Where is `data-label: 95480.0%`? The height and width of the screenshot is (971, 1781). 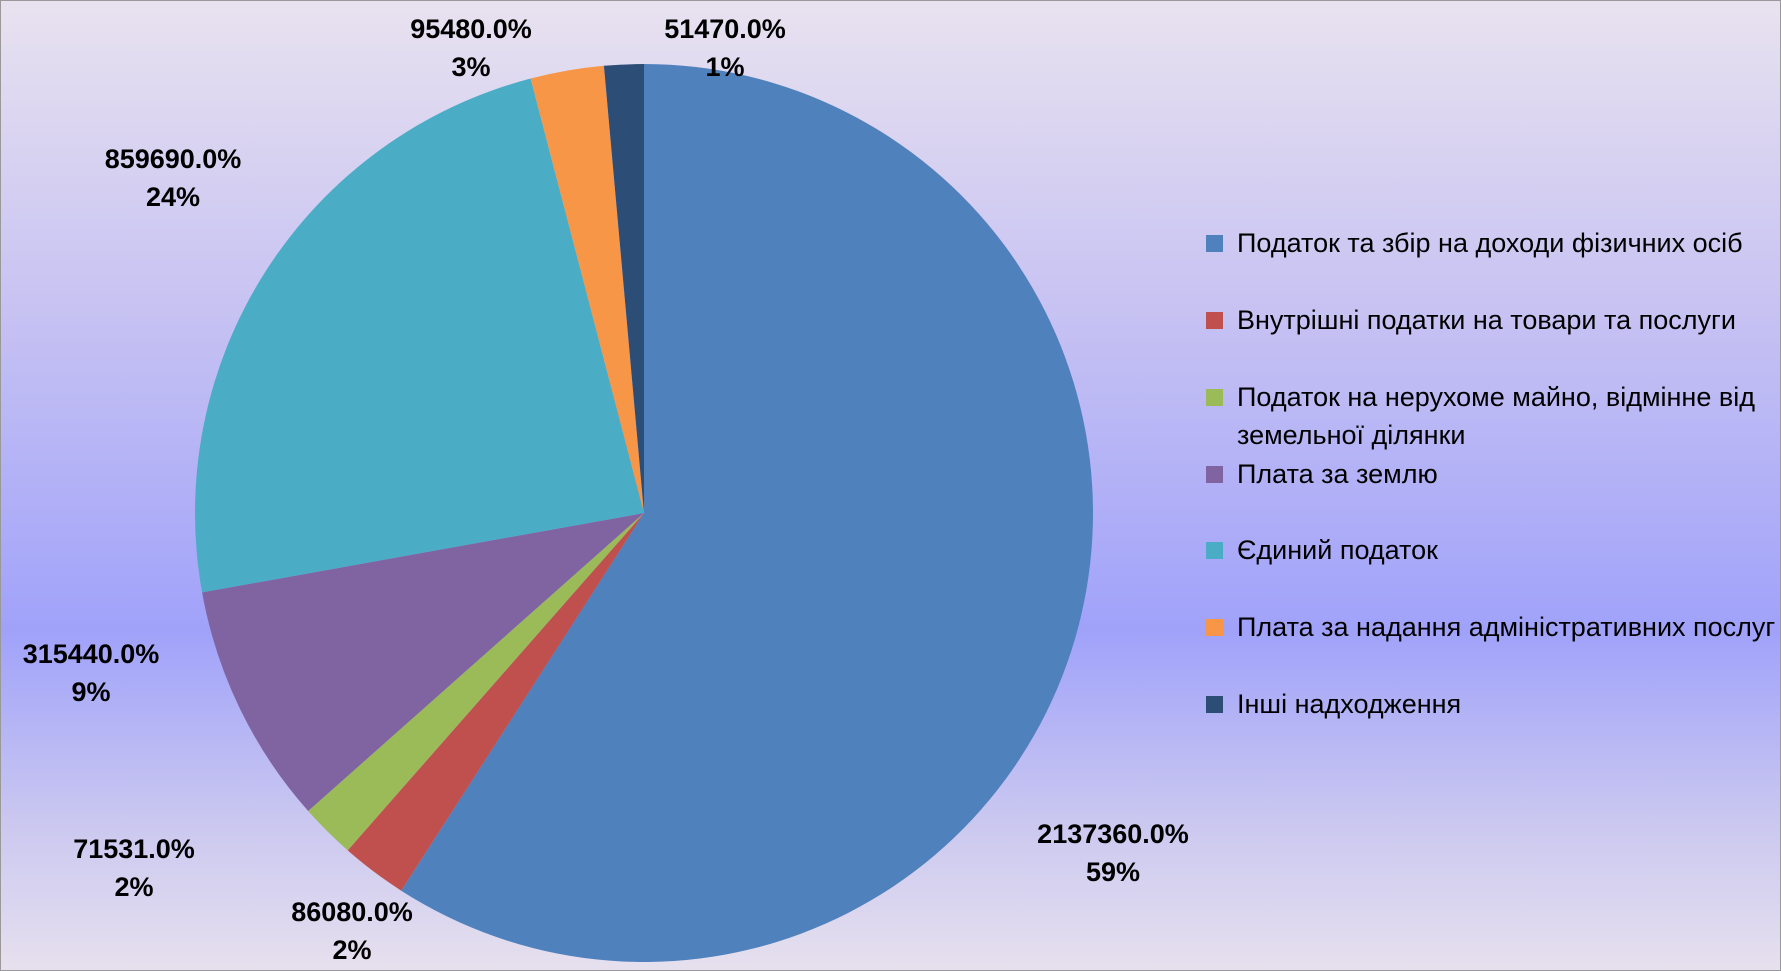 data-label: 95480.0% is located at coordinates (471, 29).